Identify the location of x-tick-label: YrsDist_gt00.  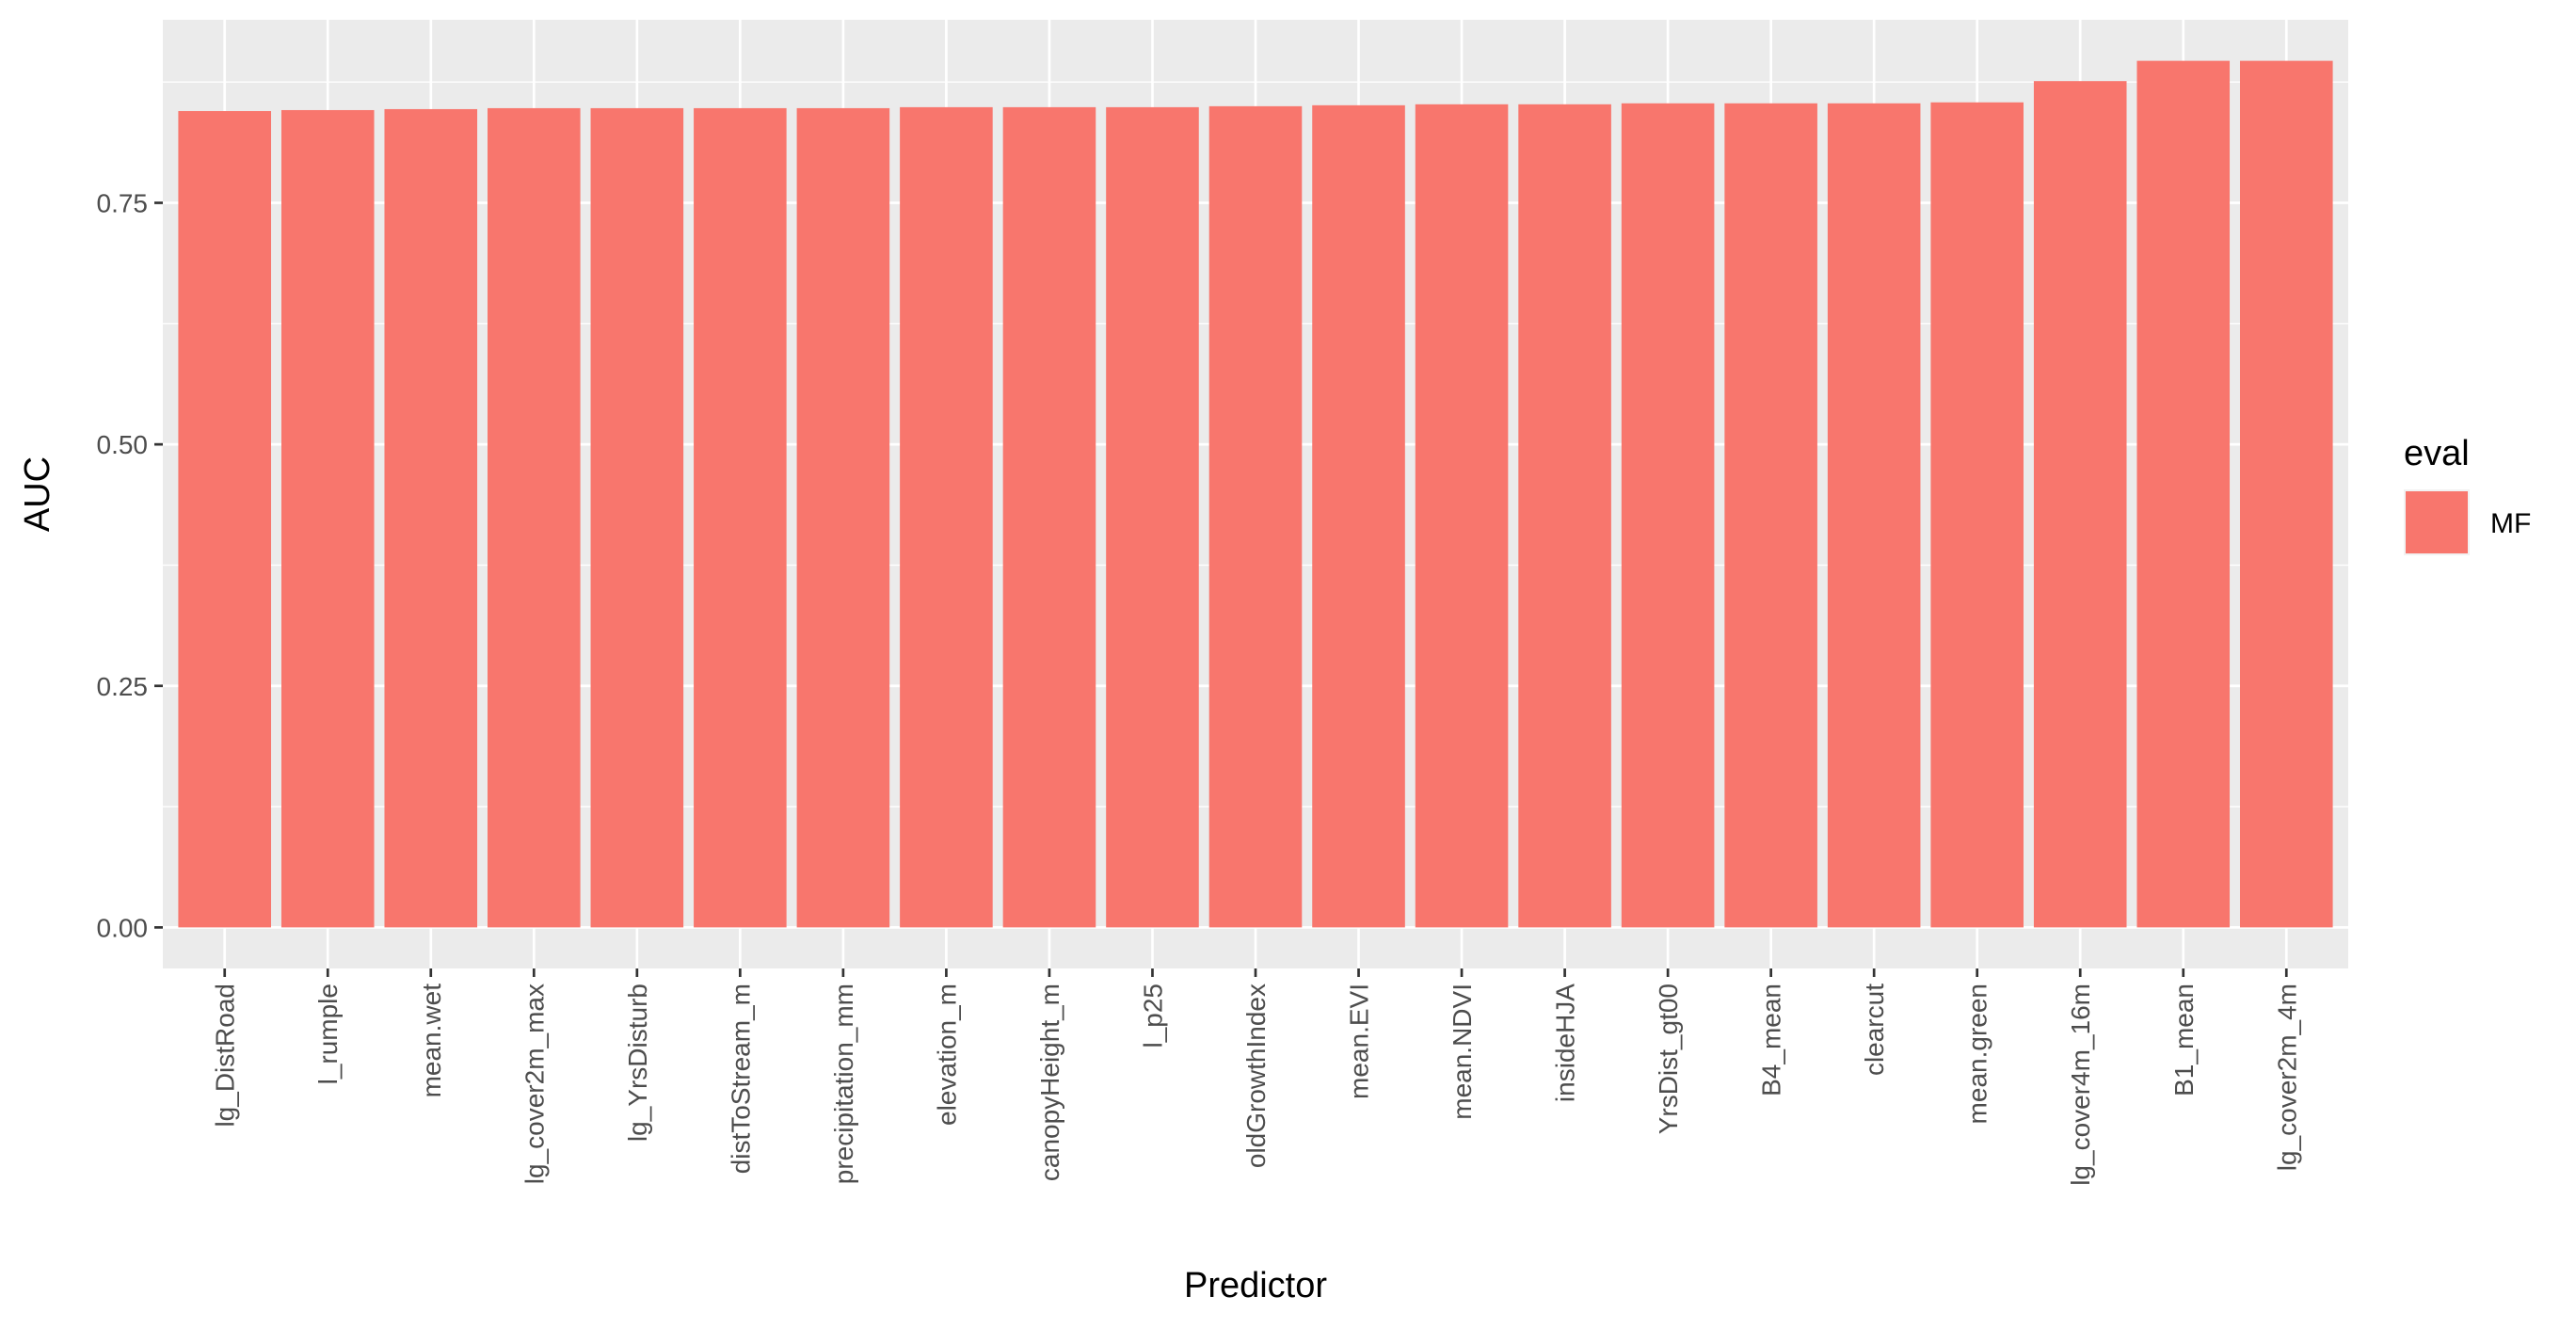
(1668, 1059).